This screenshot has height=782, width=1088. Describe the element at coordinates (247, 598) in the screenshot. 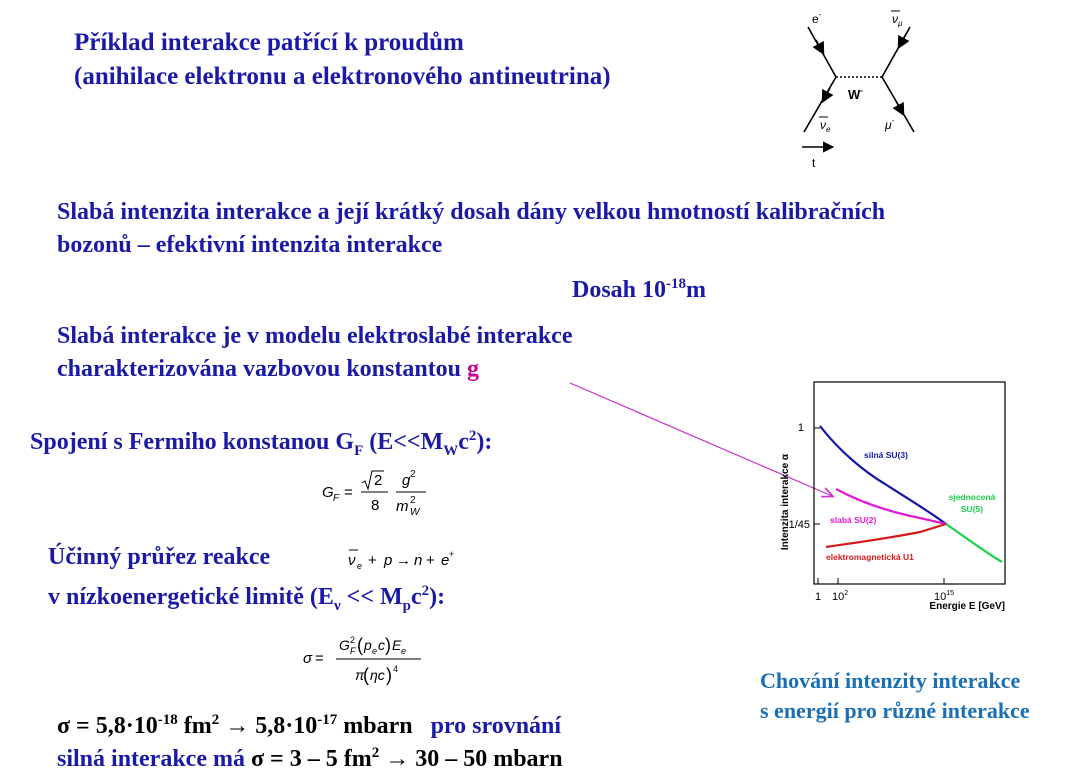

I see `cross-section-line2: v nízkoenergetické limitě (Eν << Mpc2):` at that location.